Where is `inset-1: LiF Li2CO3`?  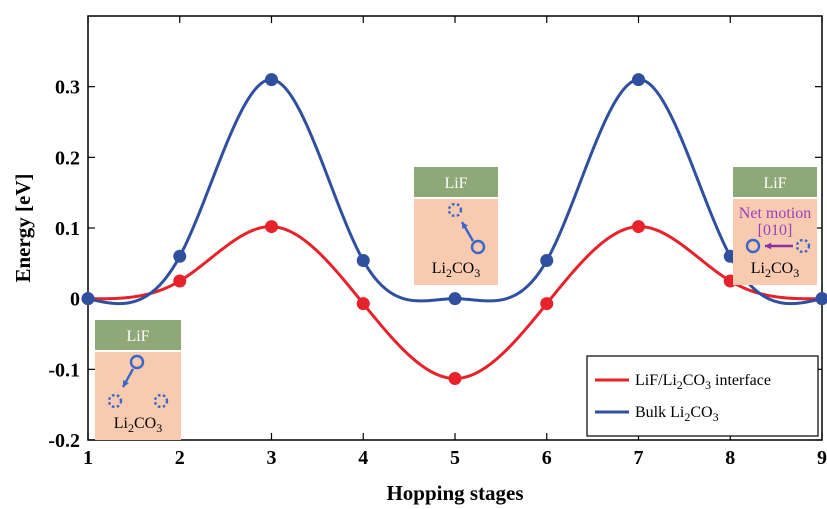 inset-1: LiF Li2CO3 is located at coordinates (456, 226).